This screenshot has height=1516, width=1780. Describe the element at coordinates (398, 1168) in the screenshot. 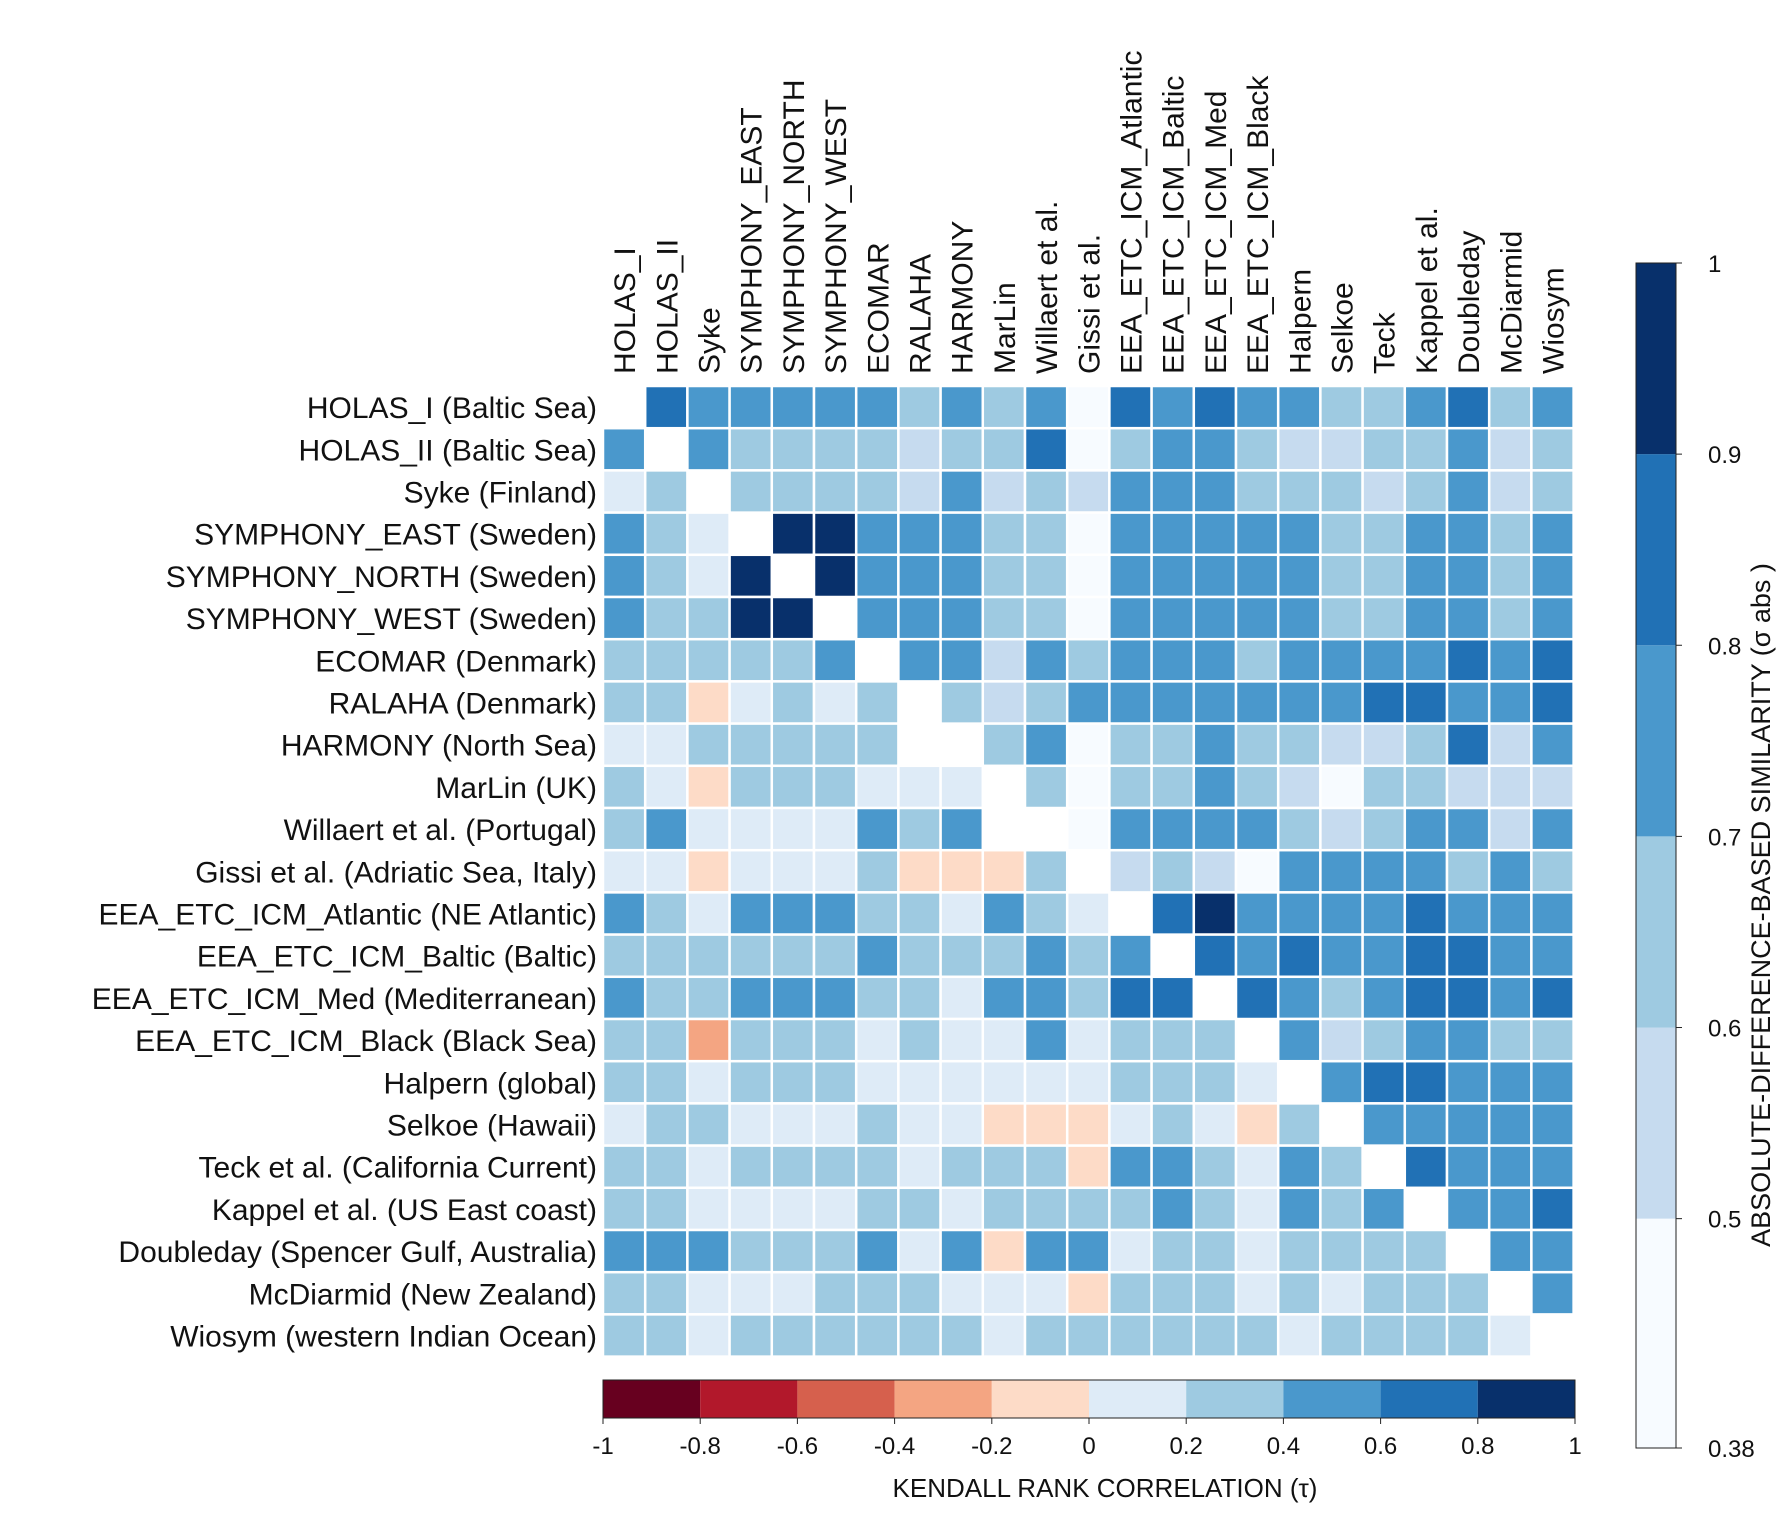

I see `row-label: Teck et al. (California Current)` at that location.